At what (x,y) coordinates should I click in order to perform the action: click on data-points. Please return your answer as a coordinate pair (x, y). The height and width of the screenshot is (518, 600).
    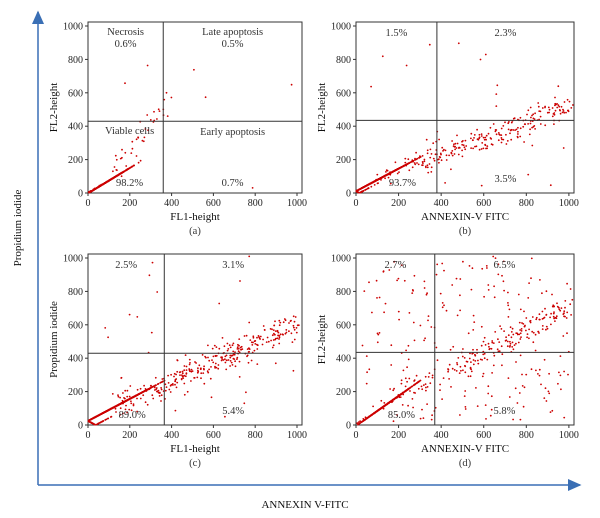
    Looking at the image, I should click on (465, 340).